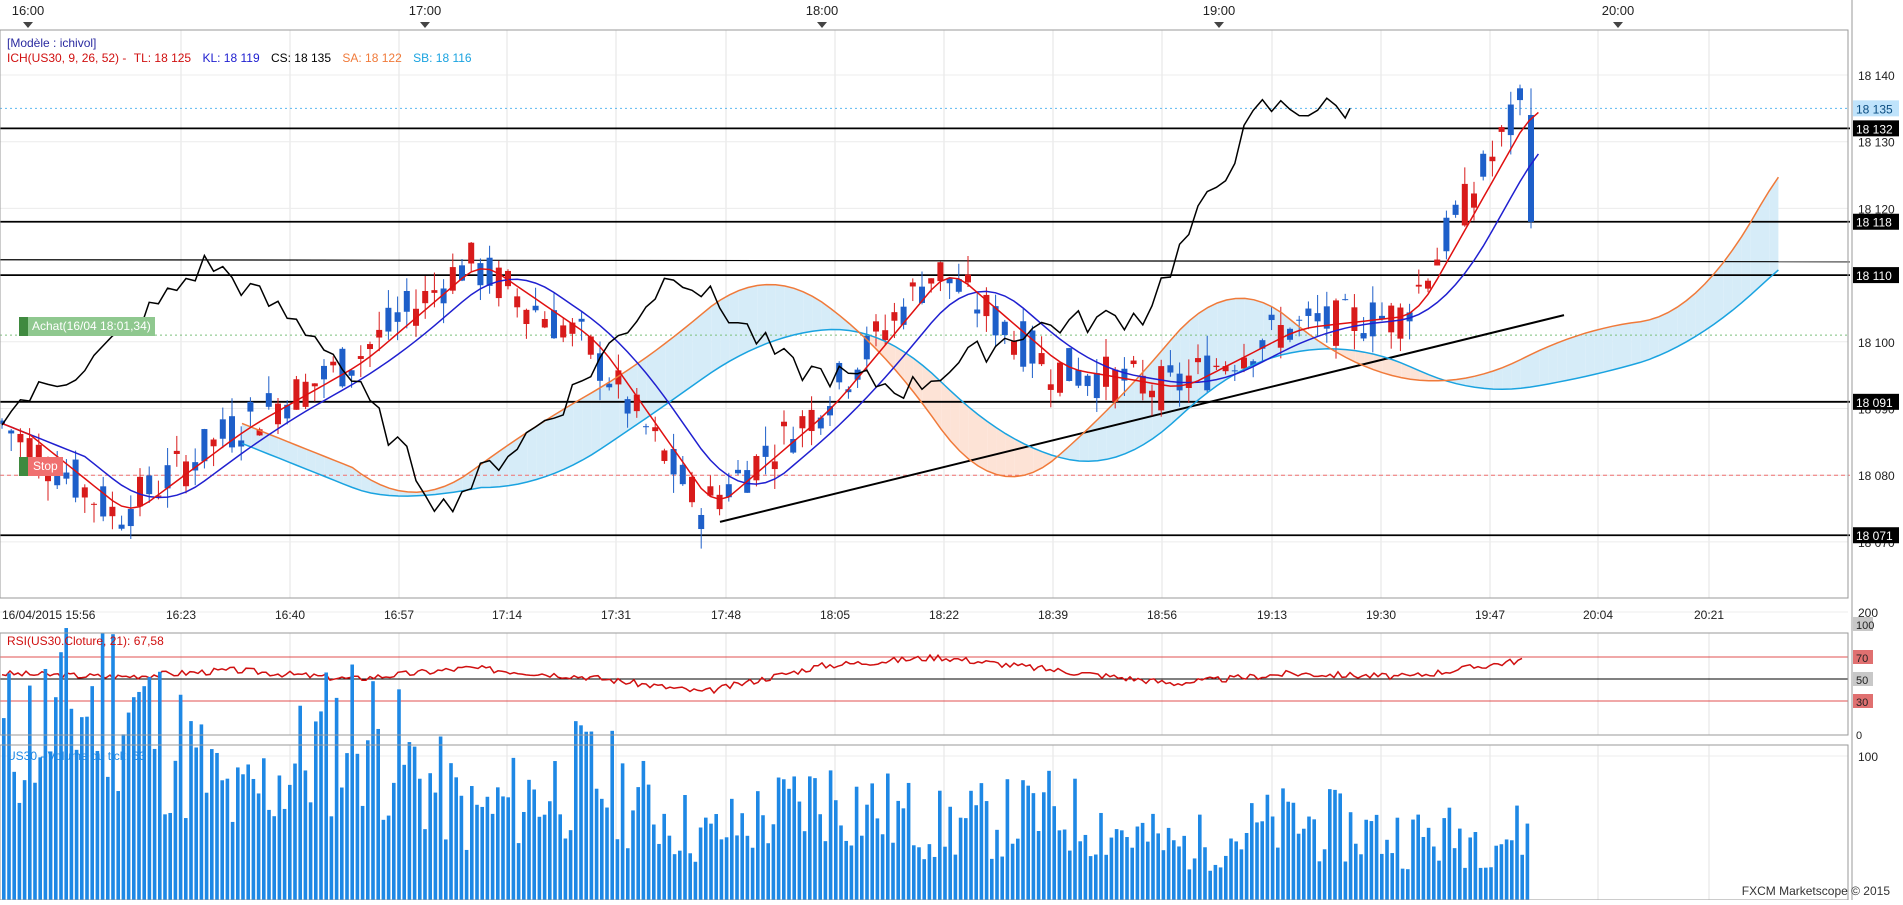 This screenshot has width=1903, height=905. Describe the element at coordinates (41, 466) in the screenshot. I see `stop-order-label: Stop` at that location.